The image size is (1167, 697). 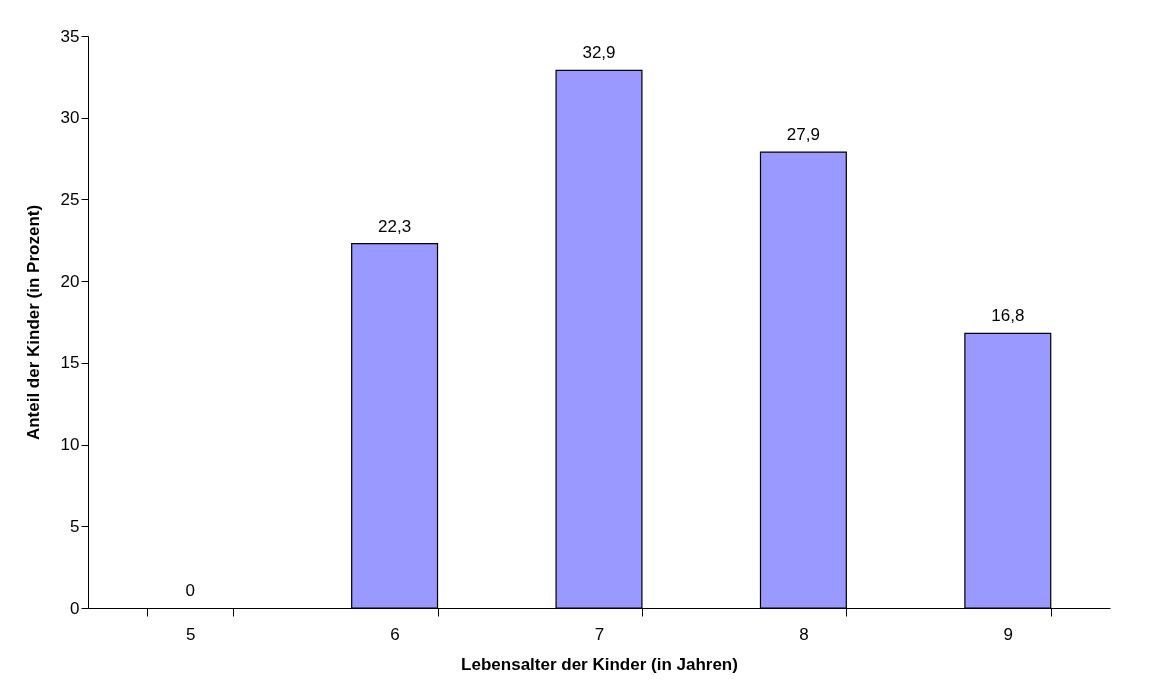 What do you see at coordinates (33, 322) in the screenshot?
I see `y-axis-title: Anteil der Kinder (in Prozent)` at bounding box center [33, 322].